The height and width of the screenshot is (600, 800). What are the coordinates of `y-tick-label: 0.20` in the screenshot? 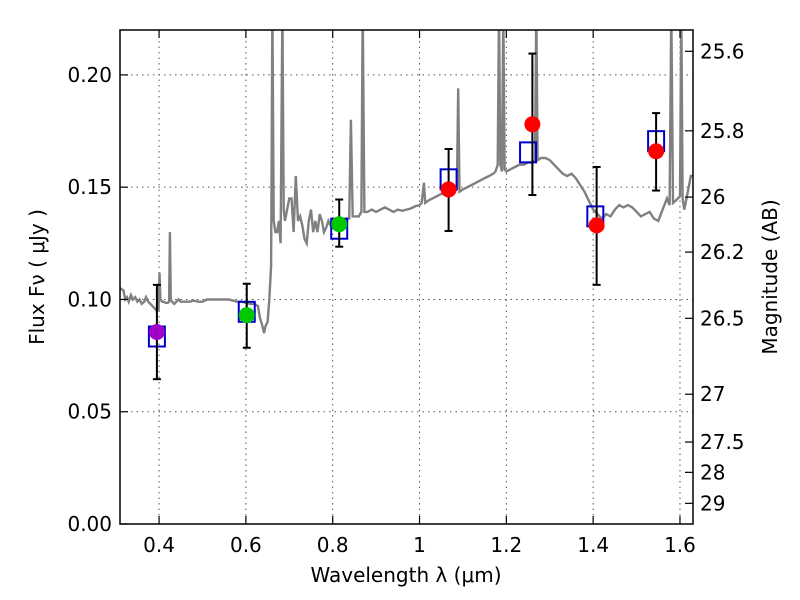 It's located at (89, 75).